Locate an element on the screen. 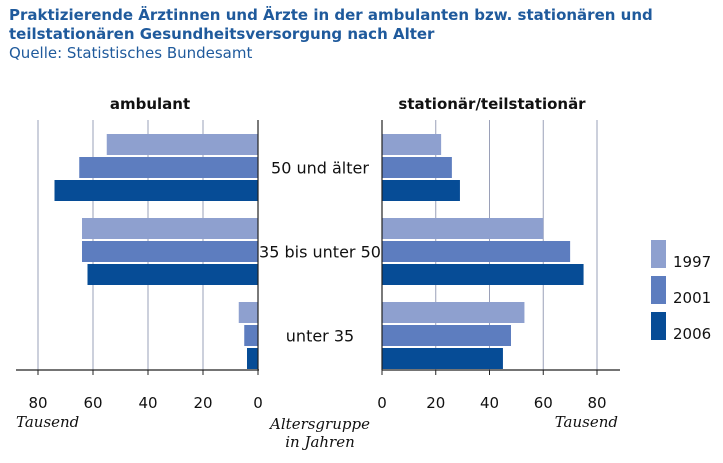 Image resolution: width=723 pixels, height=463 pixels. tick-labels: 80 60 40 20 0 0 20 40 60 80 is located at coordinates (317, 391).